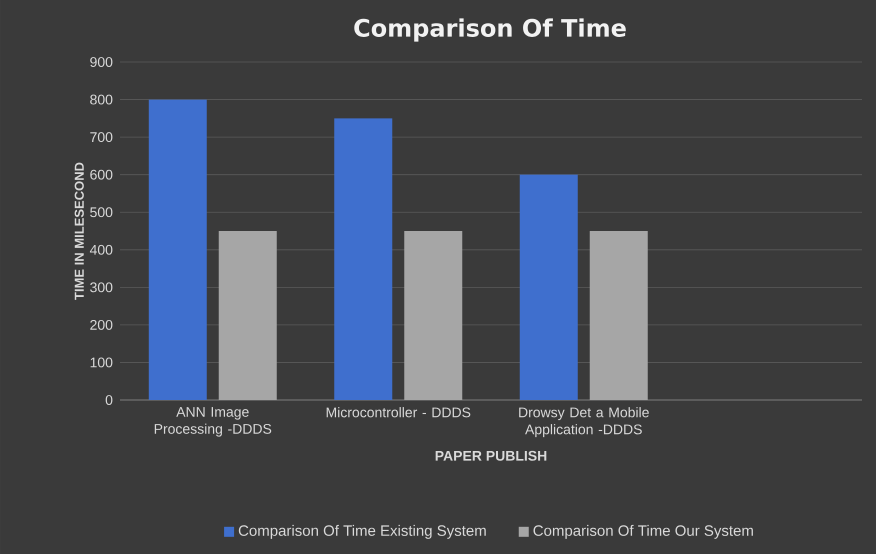 This screenshot has height=554, width=876. What do you see at coordinates (101, 287) in the screenshot?
I see `y-tick-label: 300` at bounding box center [101, 287].